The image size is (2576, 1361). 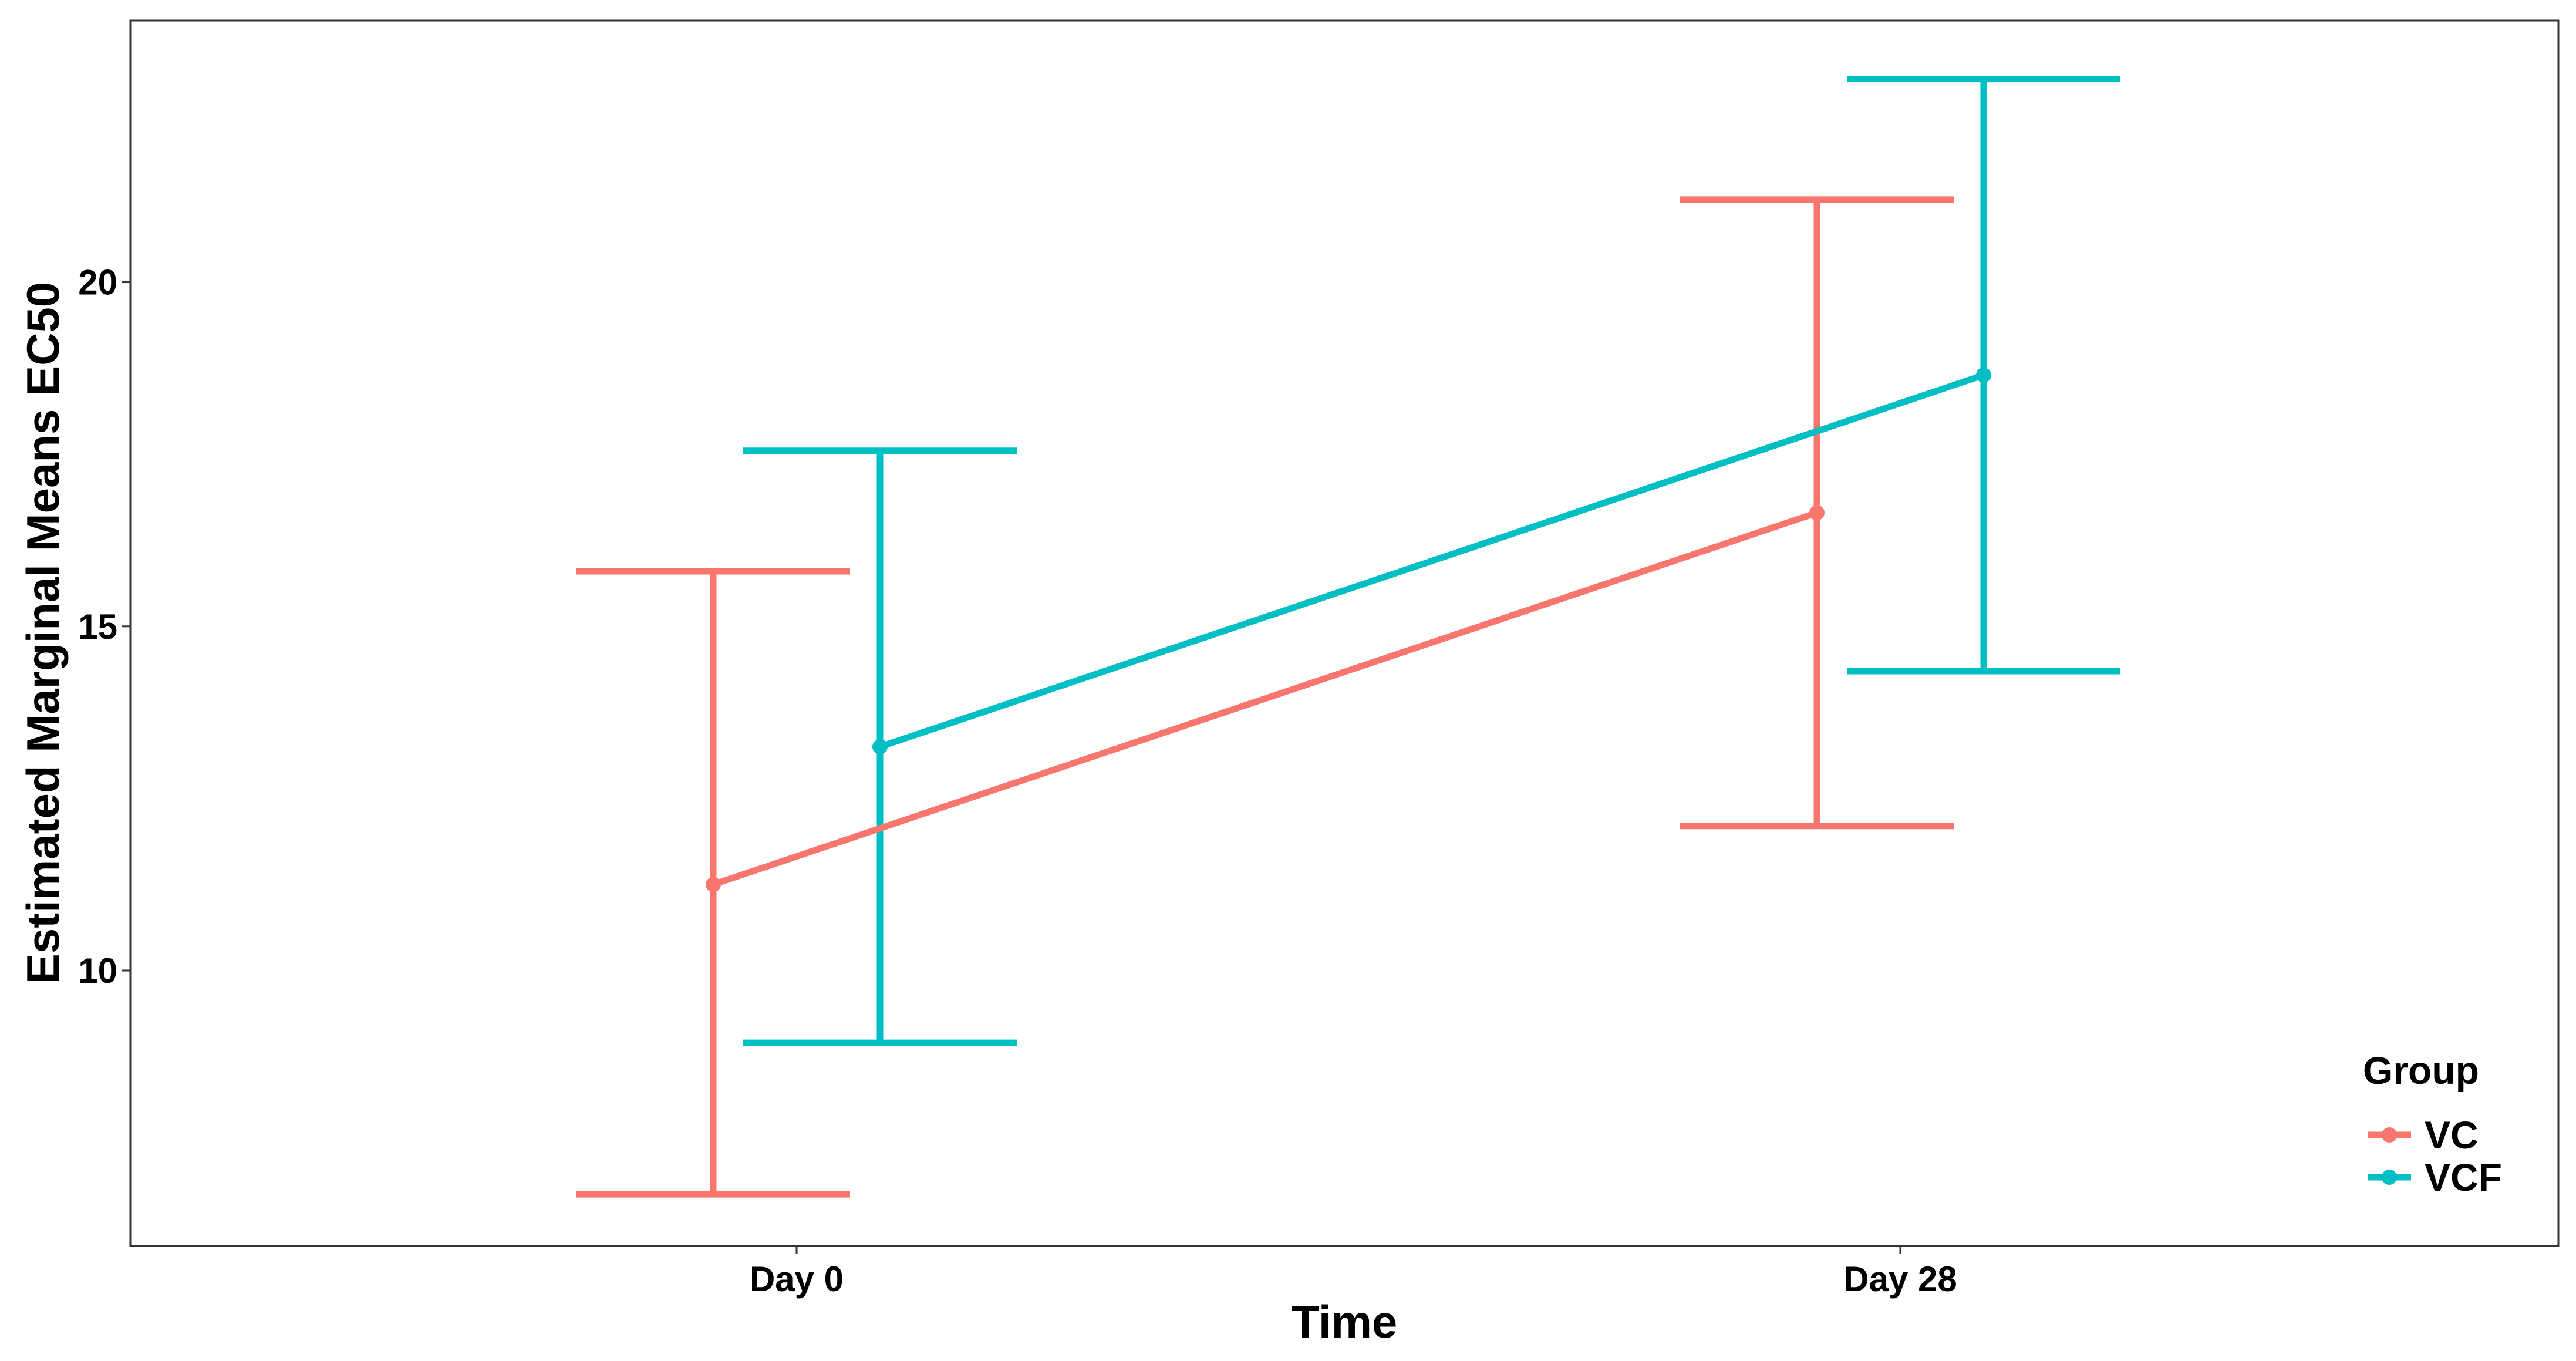 I want to click on series-line-vc, so click(x=1265, y=699).